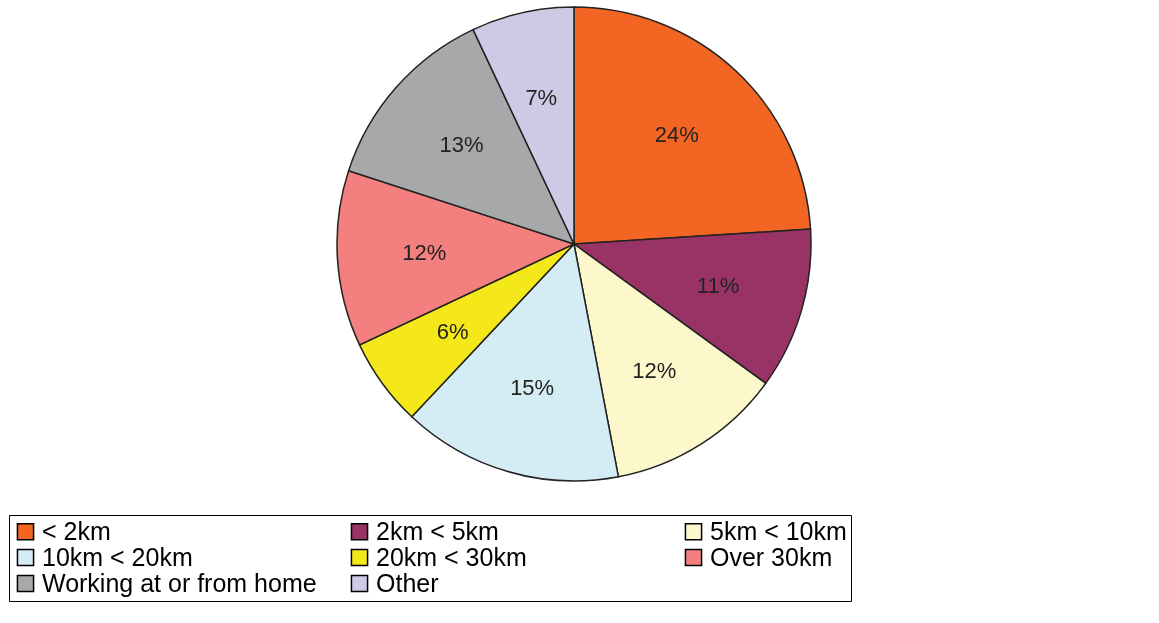 This screenshot has width=1159, height=623. I want to click on data-label: 7%, so click(541, 97).